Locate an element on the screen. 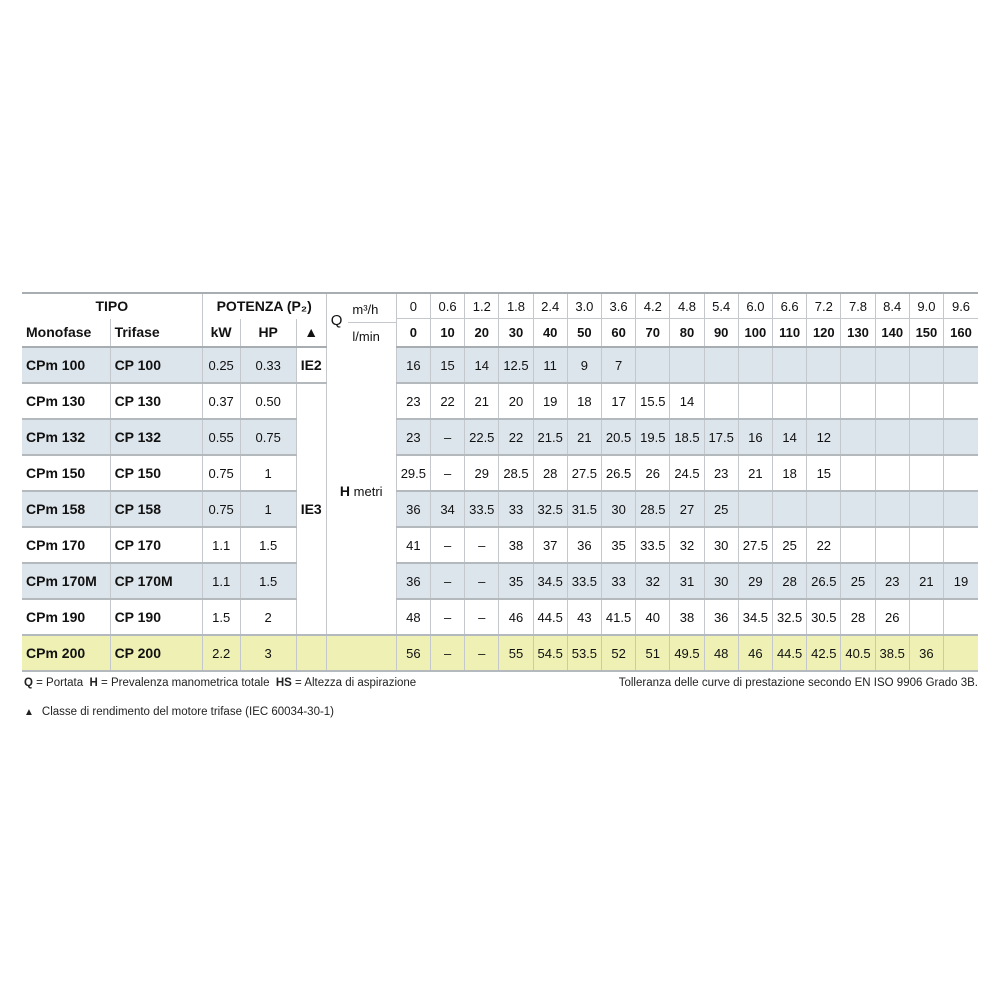 The height and width of the screenshot is (1000, 1000). power-hp: 0.75 is located at coordinates (268, 437).